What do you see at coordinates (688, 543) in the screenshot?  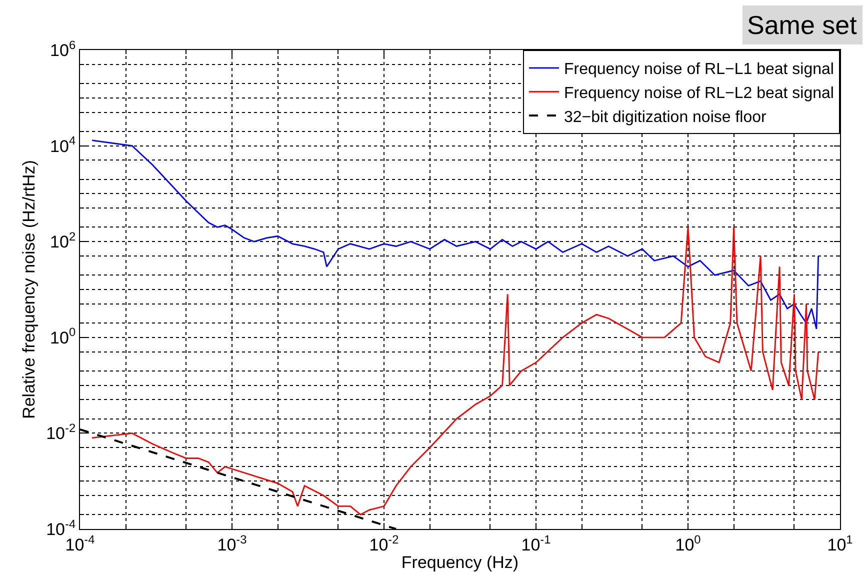 I see `x-tick-label: 10$^{0}$` at bounding box center [688, 543].